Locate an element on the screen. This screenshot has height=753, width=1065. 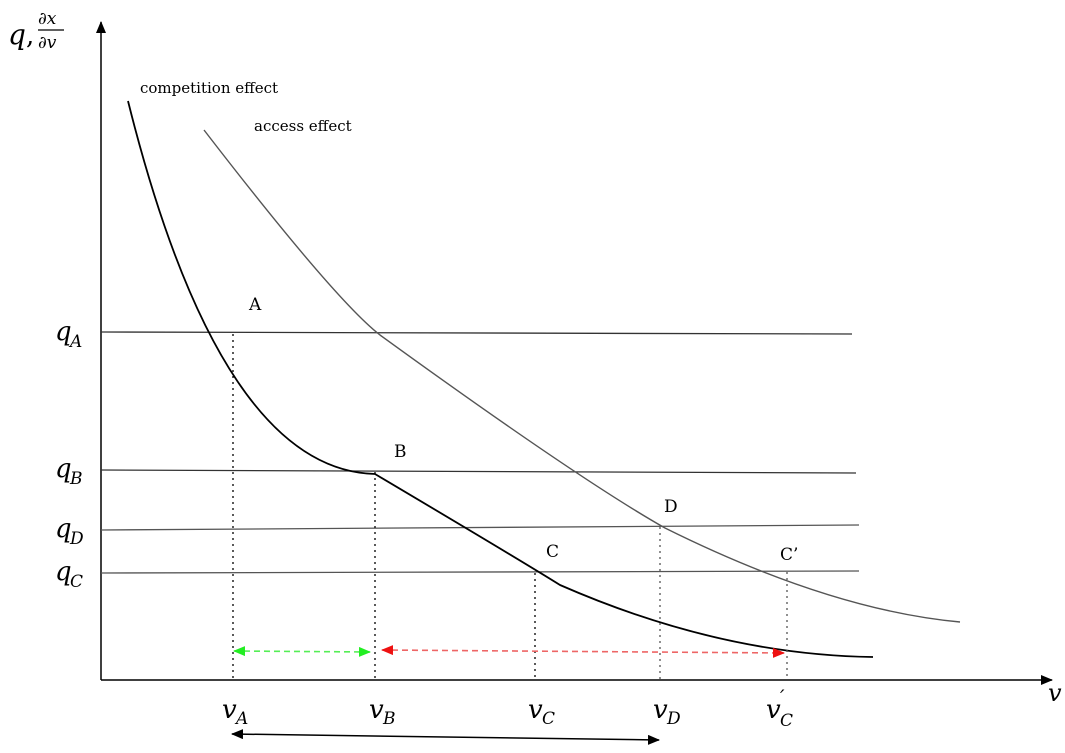
ytick-qC-sub: C is located at coordinates (76, 582).